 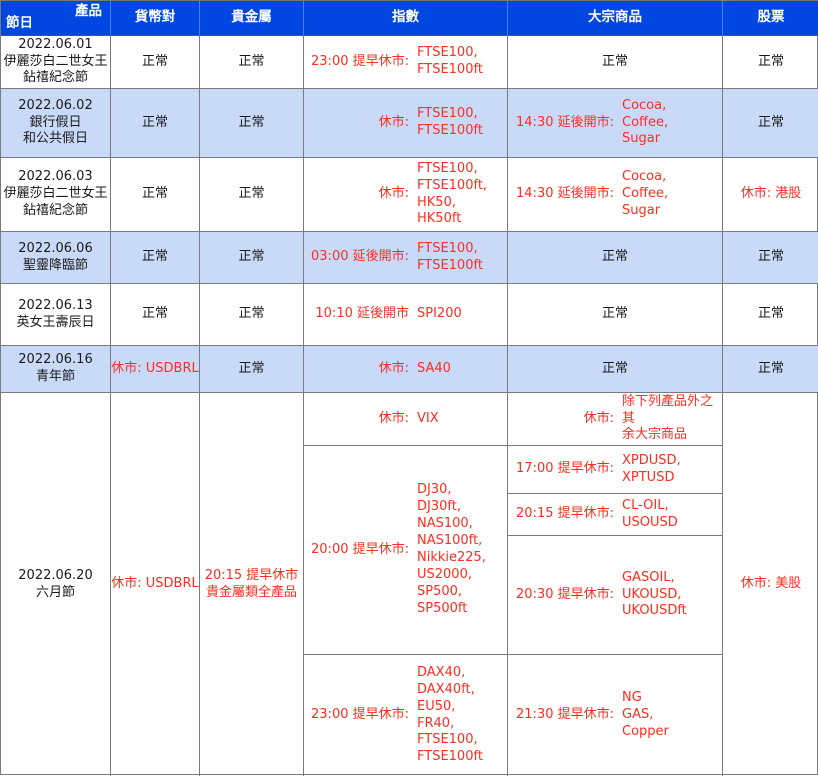 I want to click on schedule-products: SPI200, so click(x=439, y=314).